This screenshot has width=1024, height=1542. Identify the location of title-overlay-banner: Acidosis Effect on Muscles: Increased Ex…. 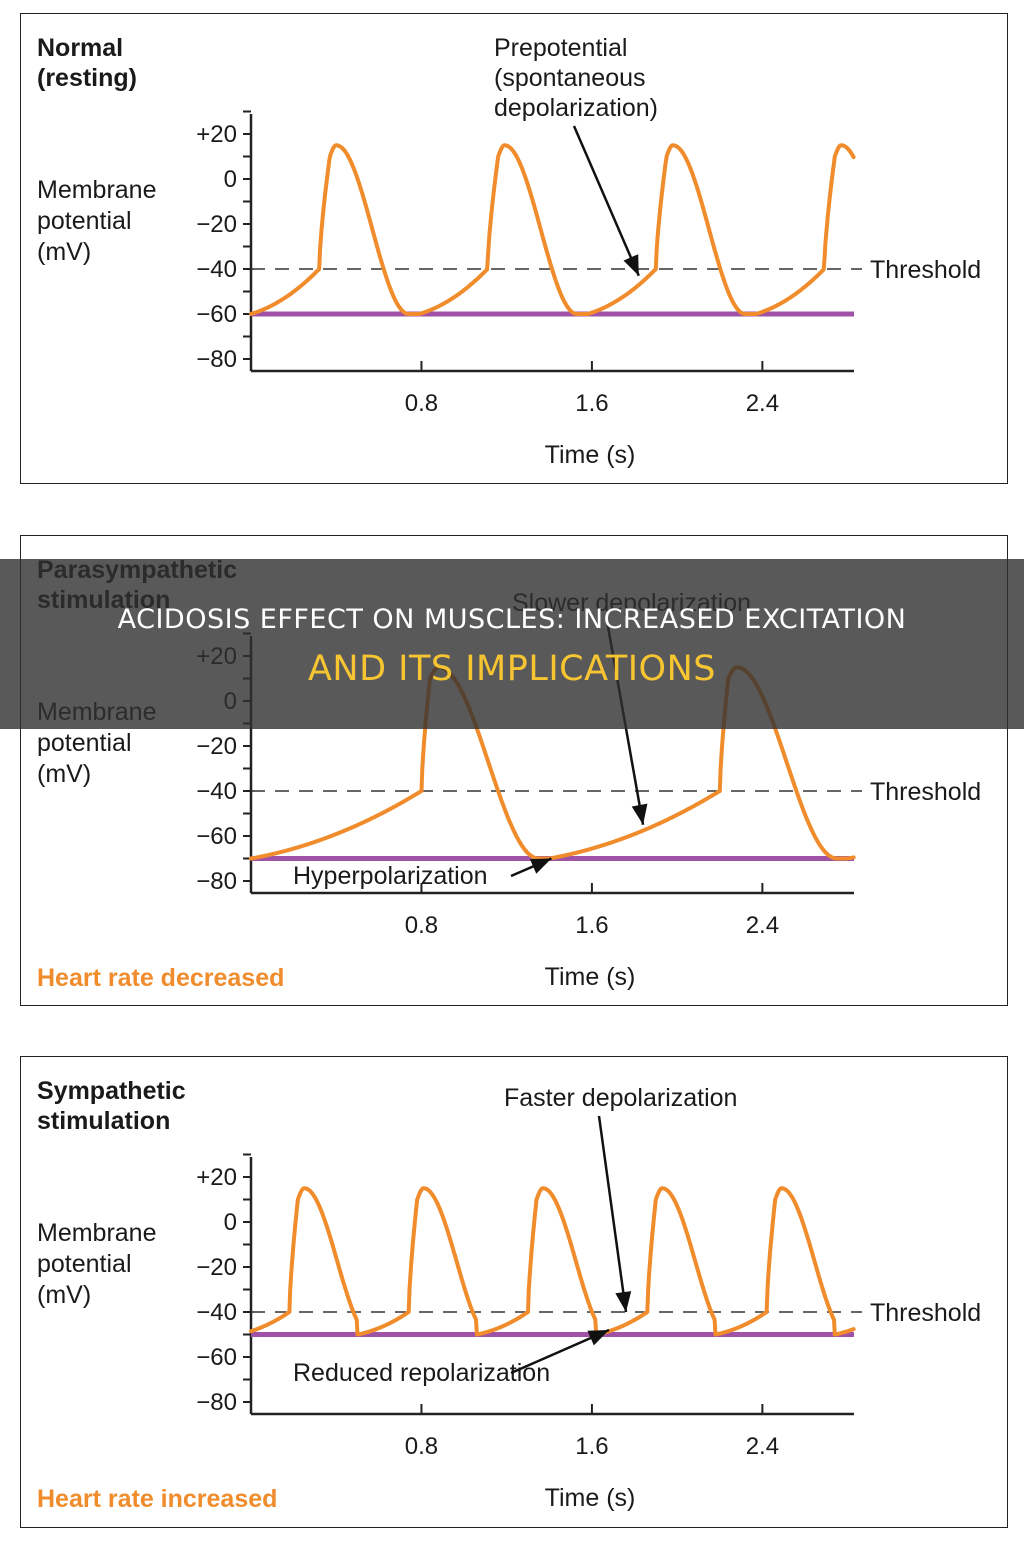
(512, 644).